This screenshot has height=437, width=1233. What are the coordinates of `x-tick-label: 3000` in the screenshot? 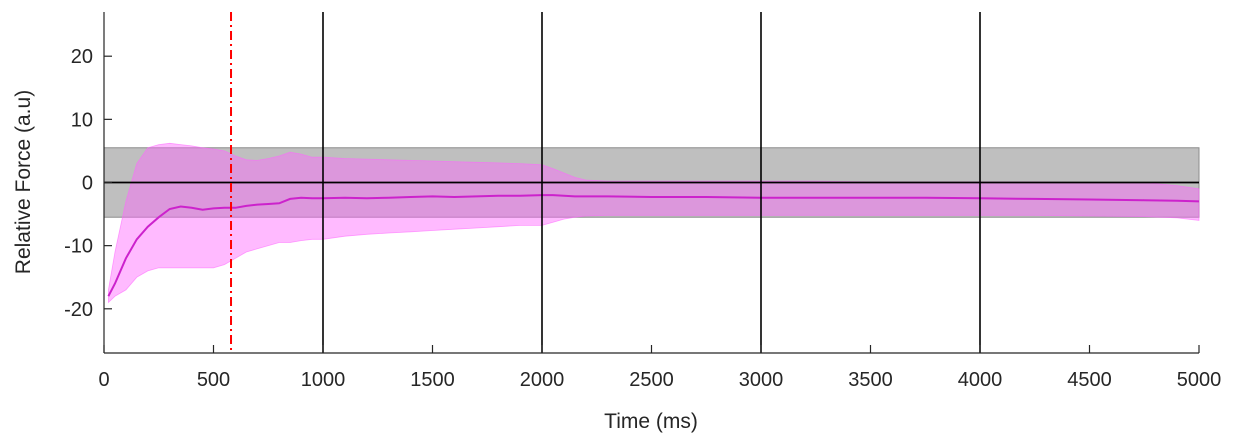 It's located at (761, 380).